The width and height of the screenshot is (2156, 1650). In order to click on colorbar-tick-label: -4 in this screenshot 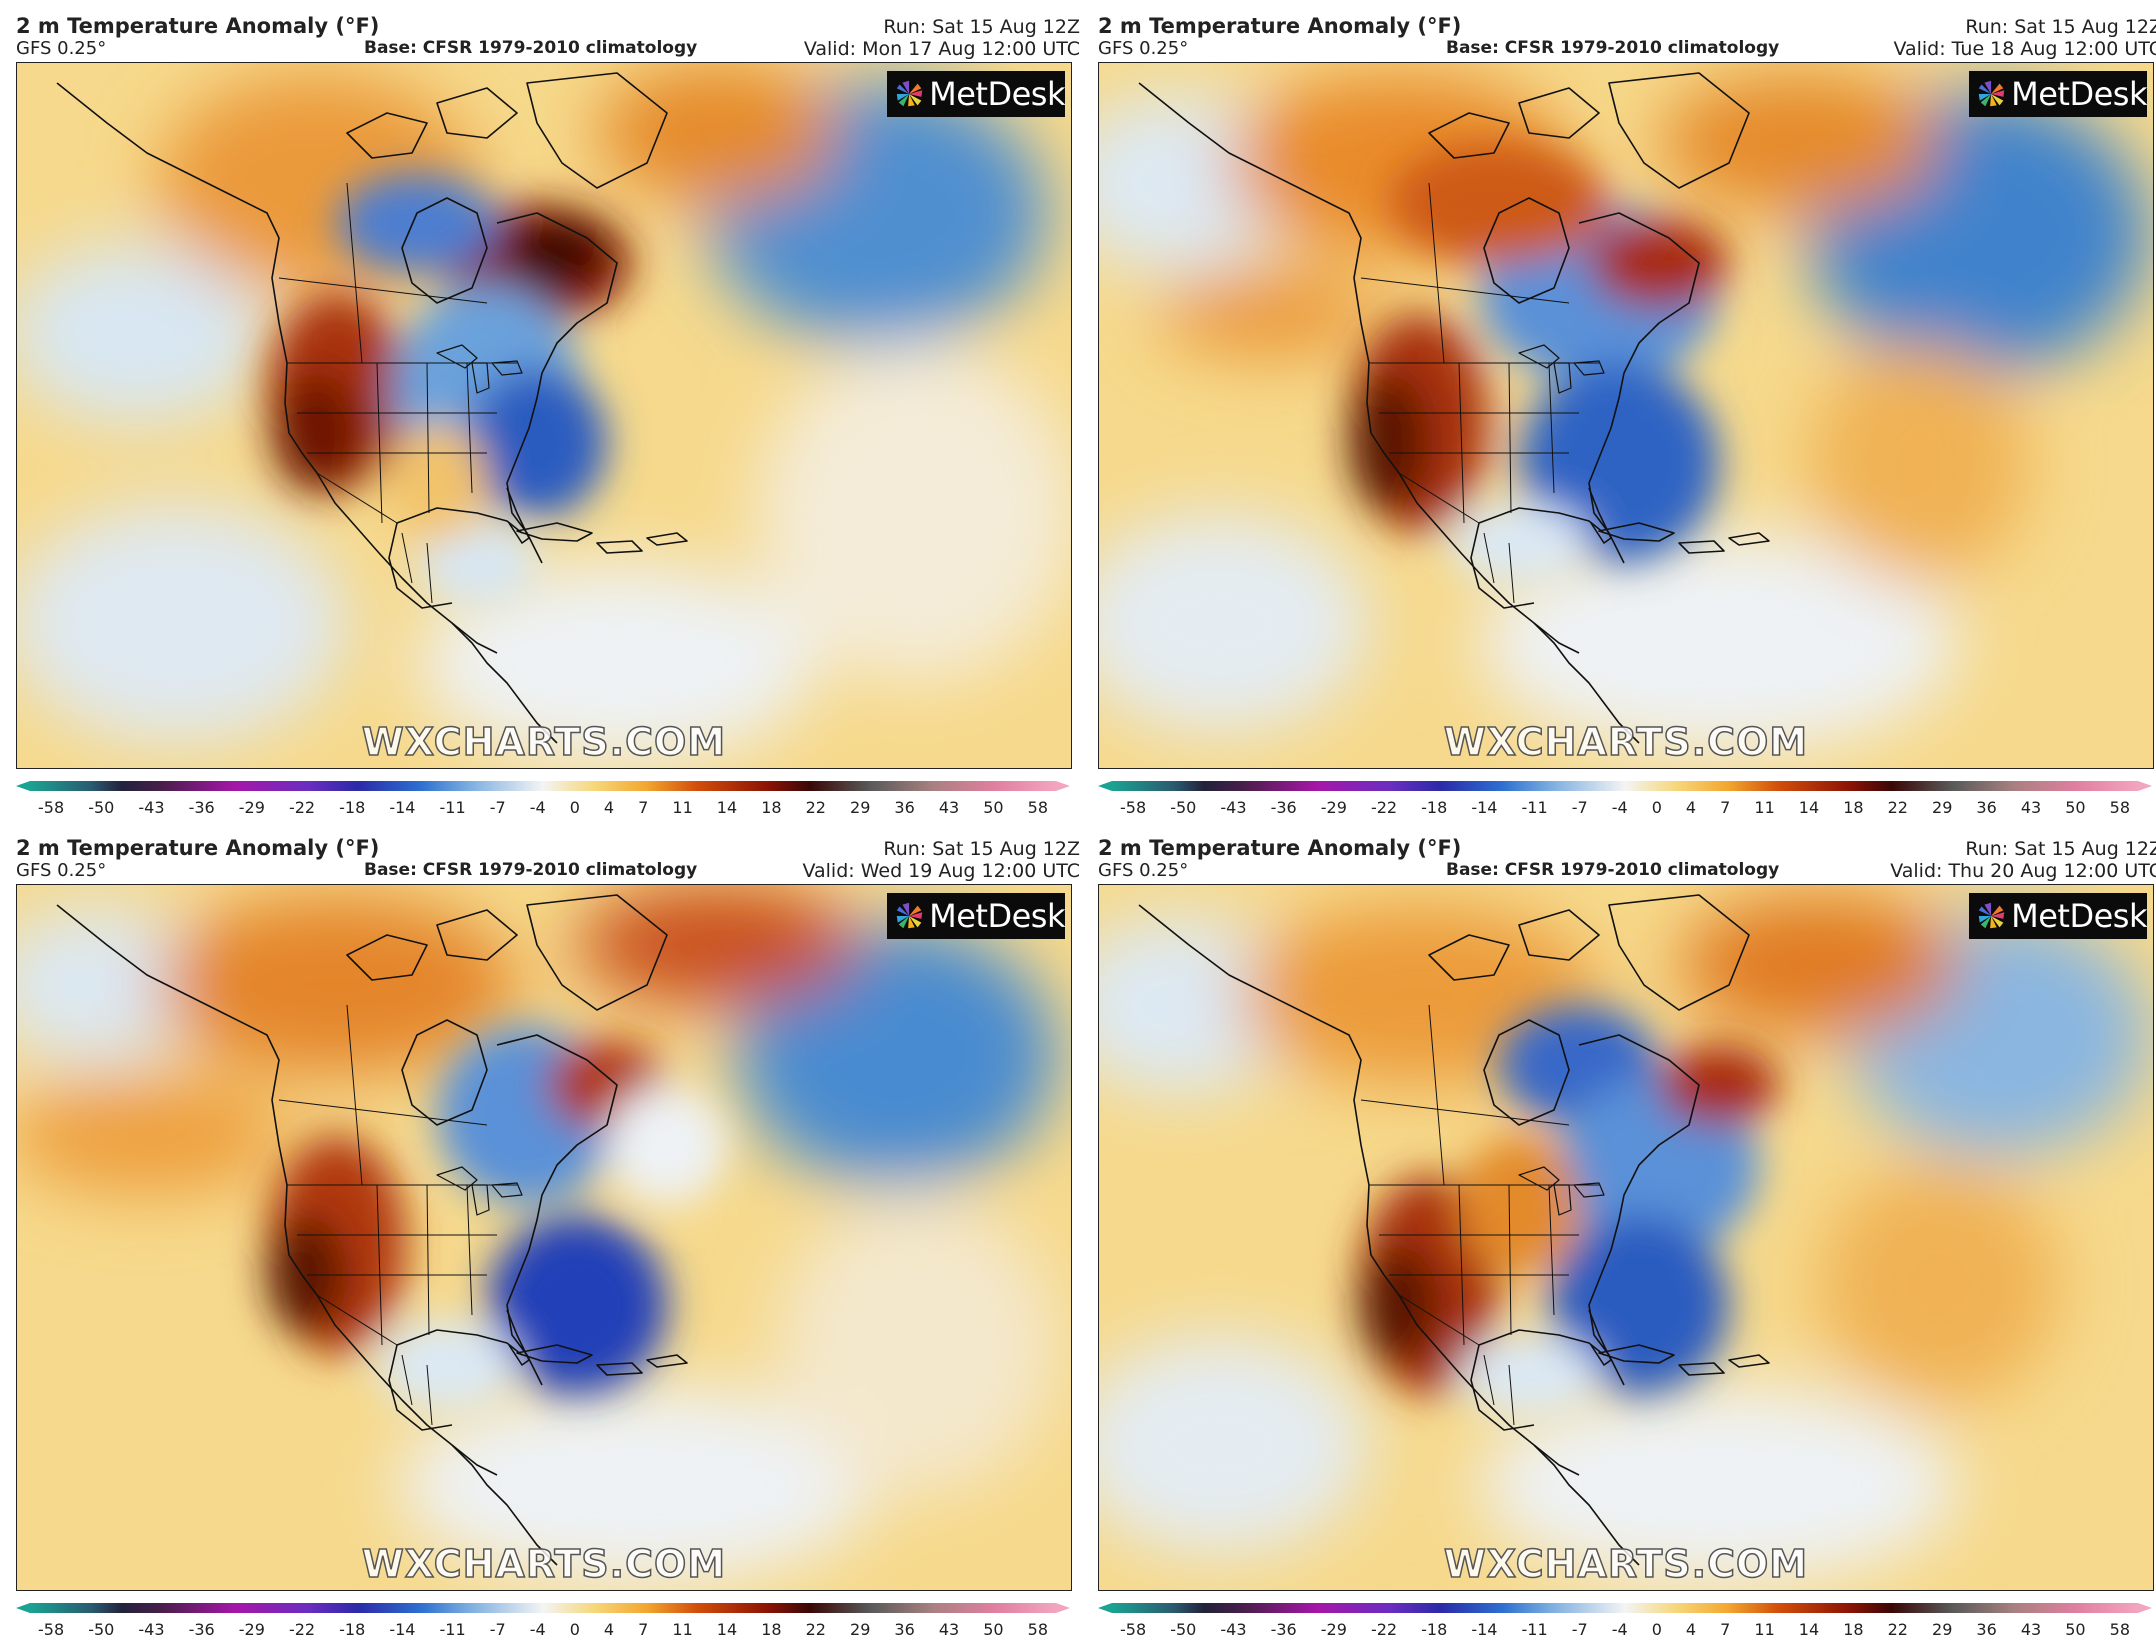, I will do `click(1619, 1629)`.